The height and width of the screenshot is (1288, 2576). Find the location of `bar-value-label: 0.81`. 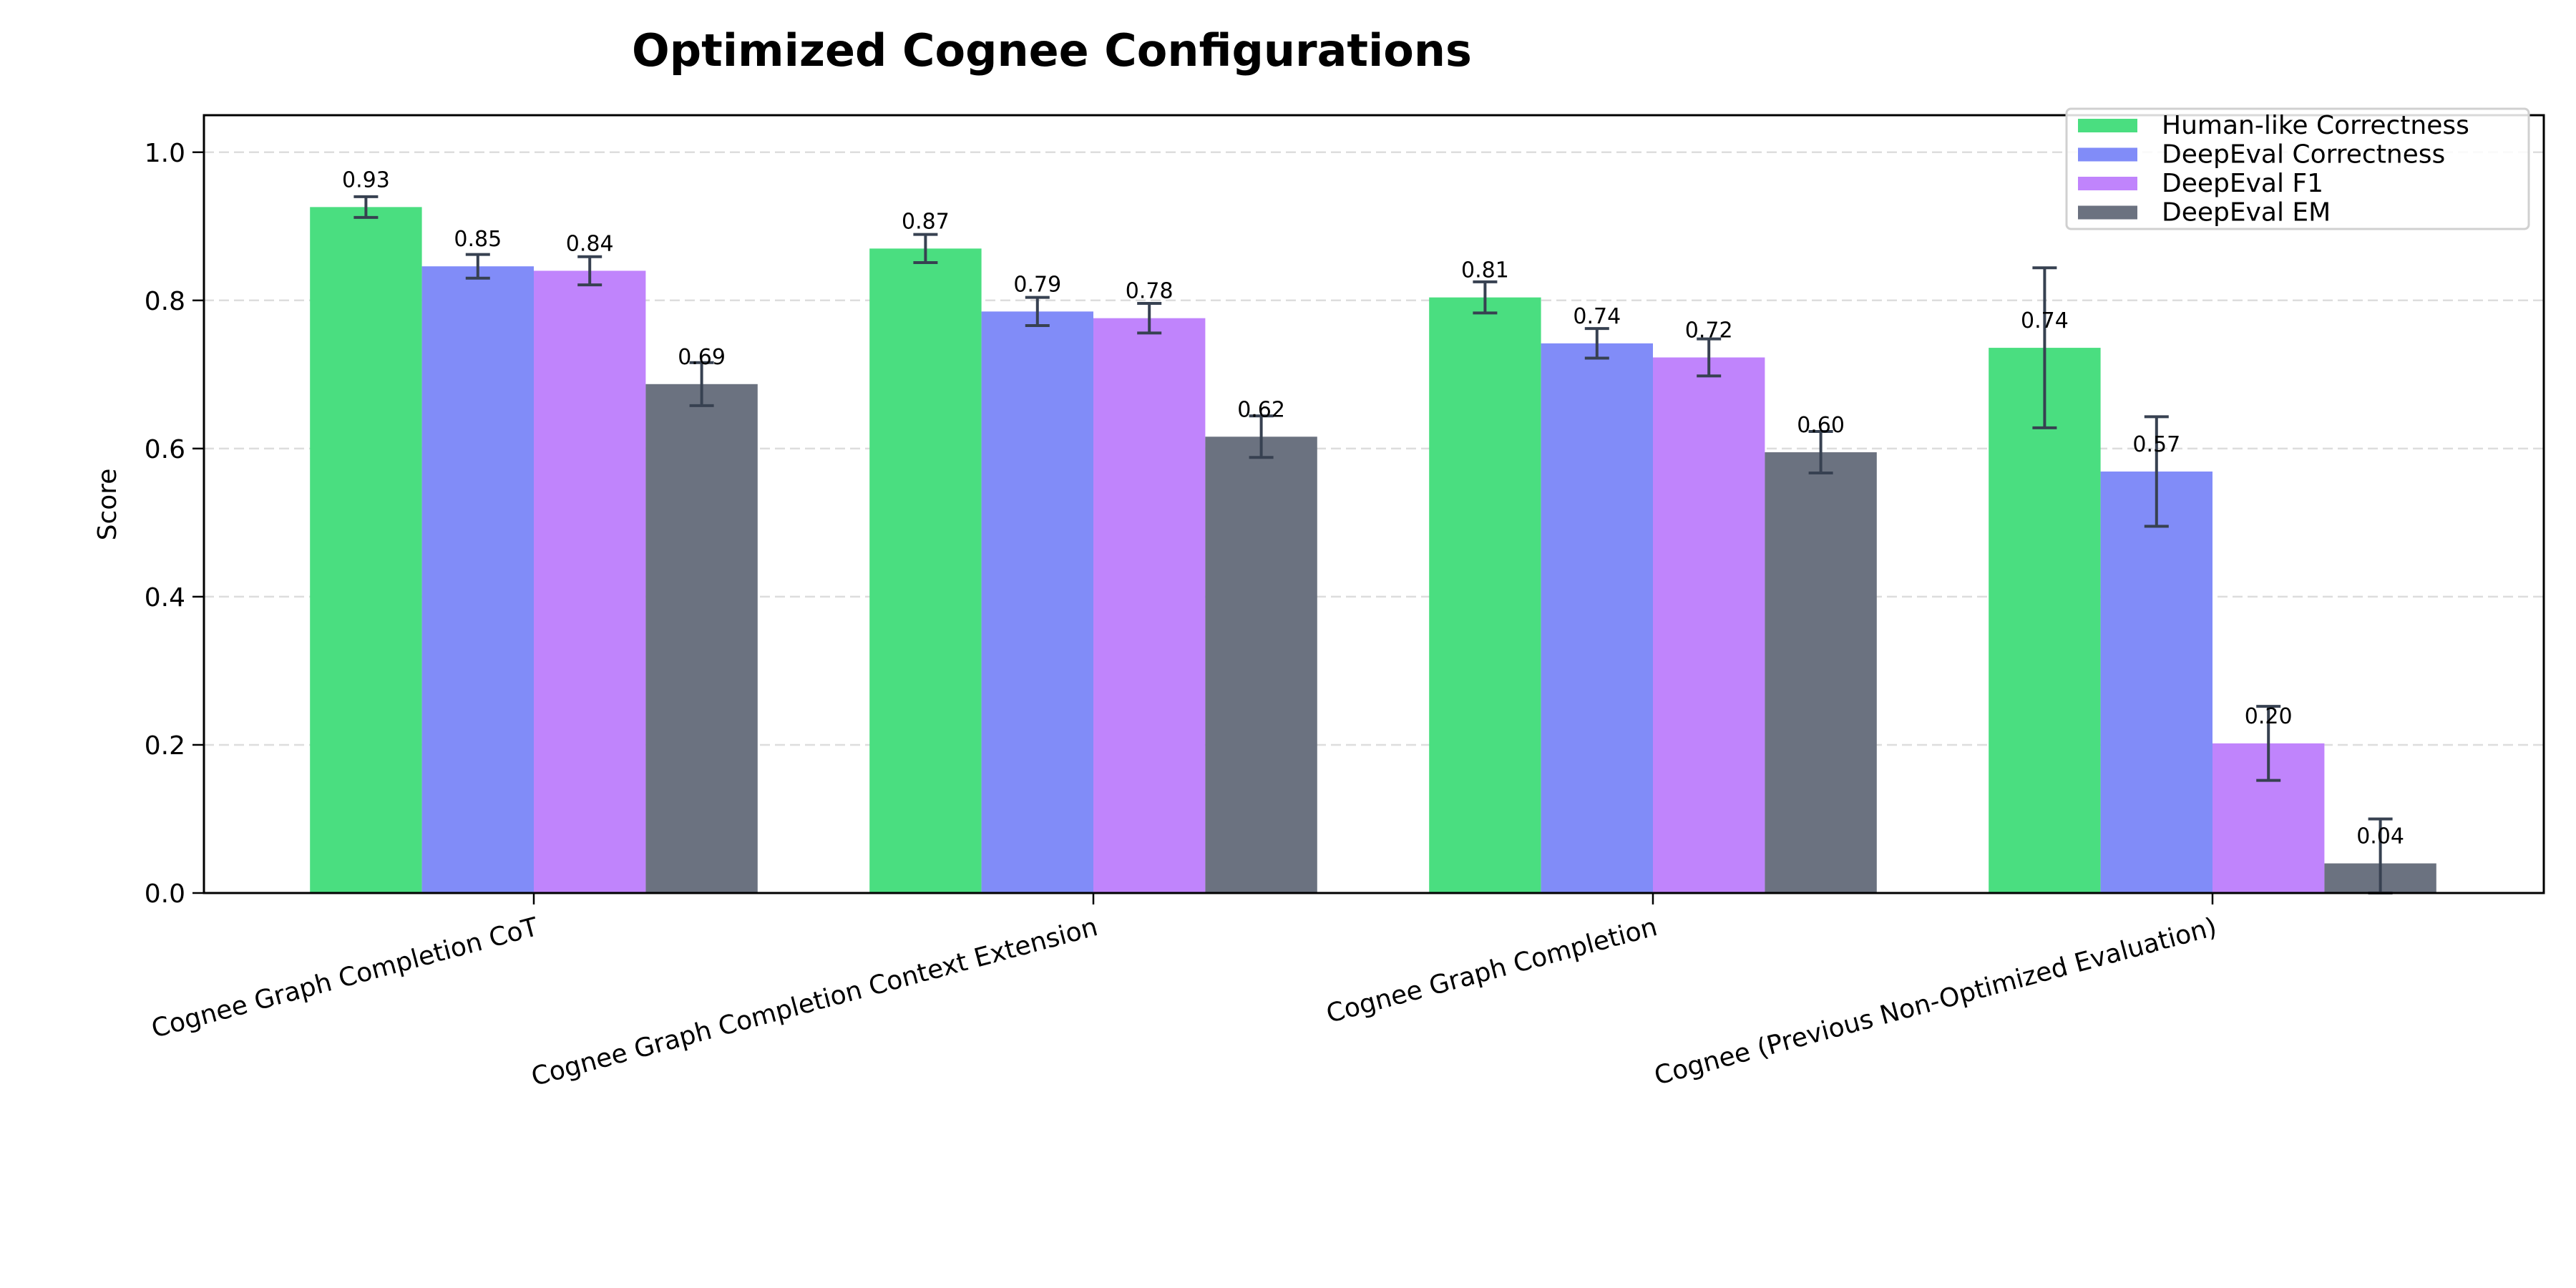

bar-value-label: 0.81 is located at coordinates (1485, 270).